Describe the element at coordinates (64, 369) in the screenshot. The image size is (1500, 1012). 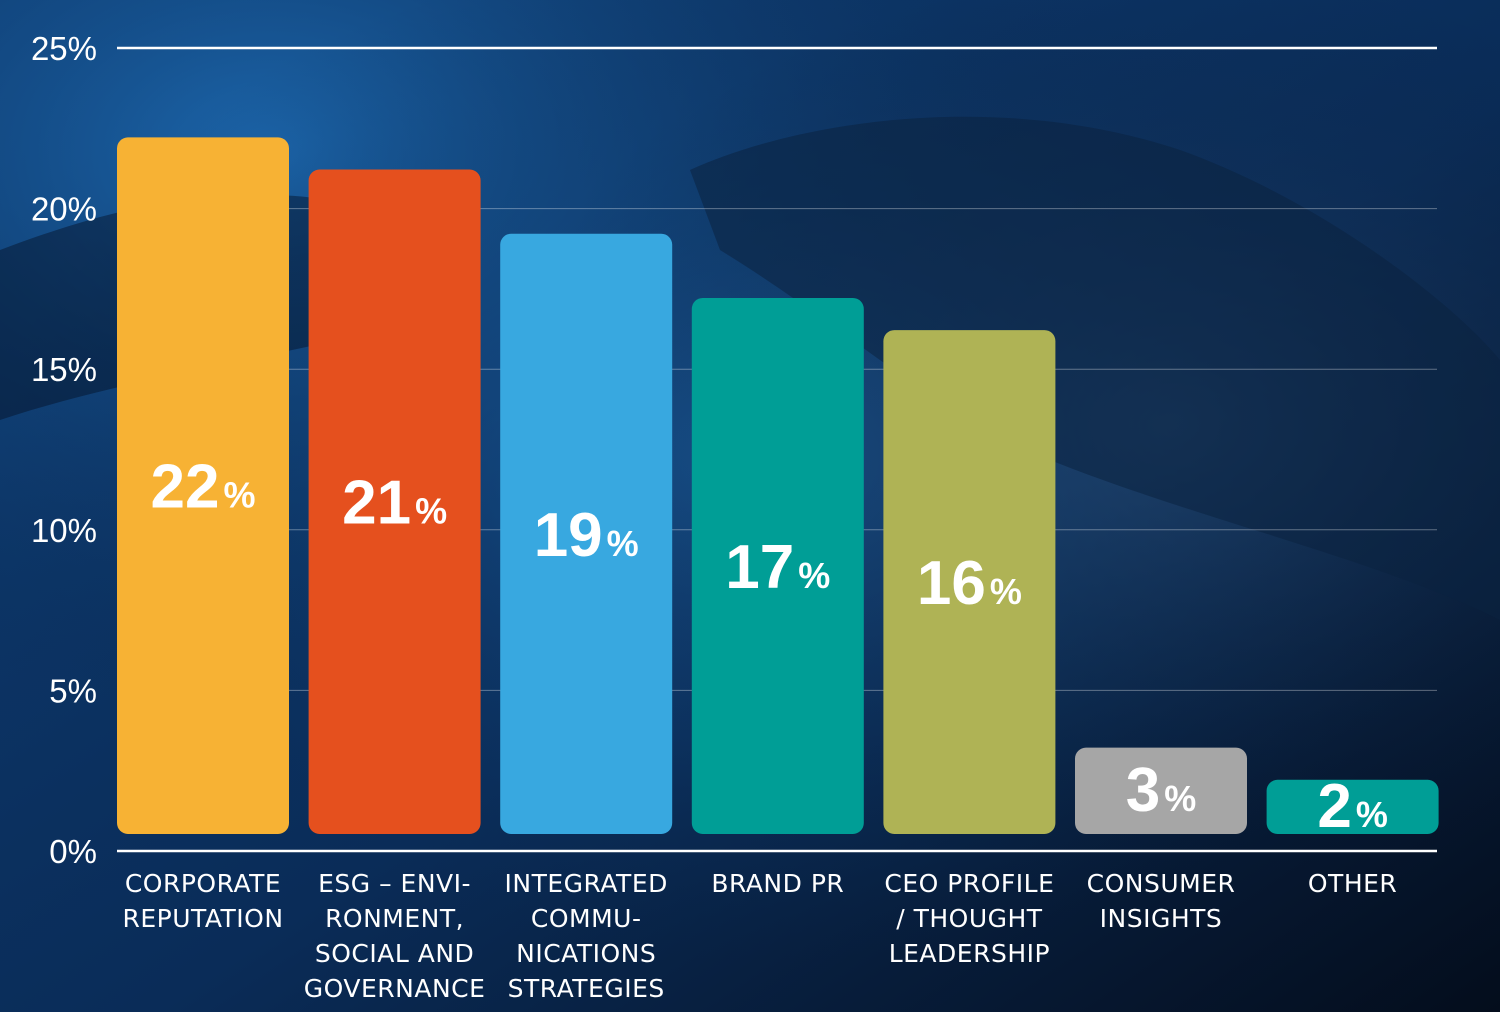
I see `y-tick-label: 15%` at that location.